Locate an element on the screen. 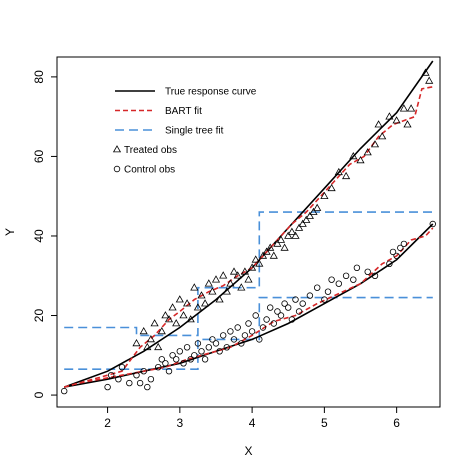 The height and width of the screenshot is (474, 474). legend-circle-marker is located at coordinates (117, 169).